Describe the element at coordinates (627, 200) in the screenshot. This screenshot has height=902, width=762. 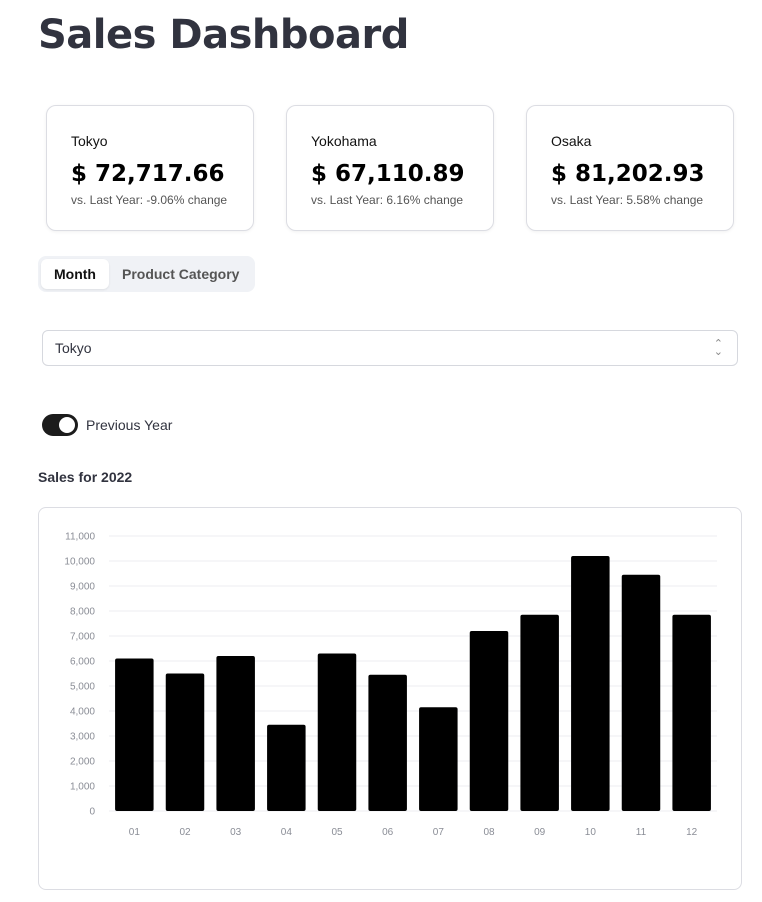
I see `metric-card-delta: vs. Last Year: 5.58% change` at that location.